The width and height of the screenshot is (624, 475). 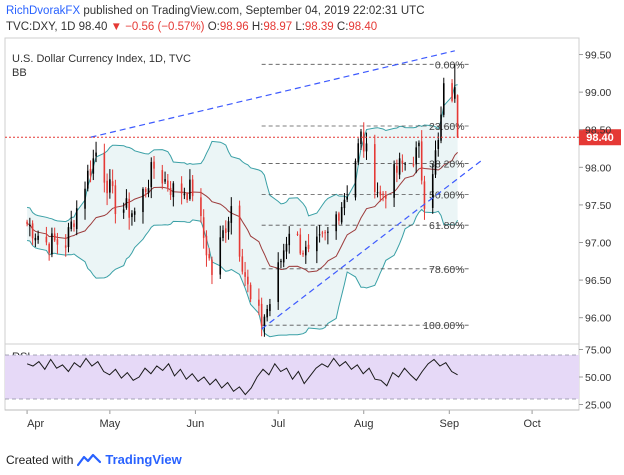 I want to click on y-tick-label: 99.50, so click(x=598, y=56).